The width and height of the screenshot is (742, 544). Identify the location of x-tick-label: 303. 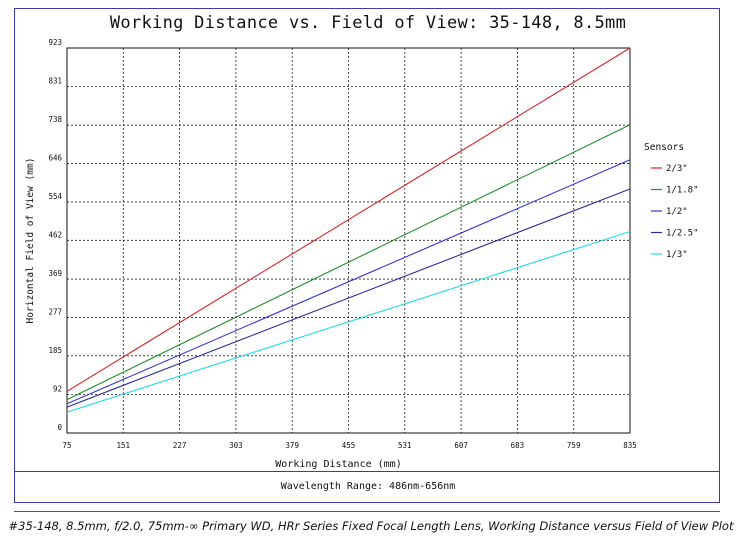
(236, 445).